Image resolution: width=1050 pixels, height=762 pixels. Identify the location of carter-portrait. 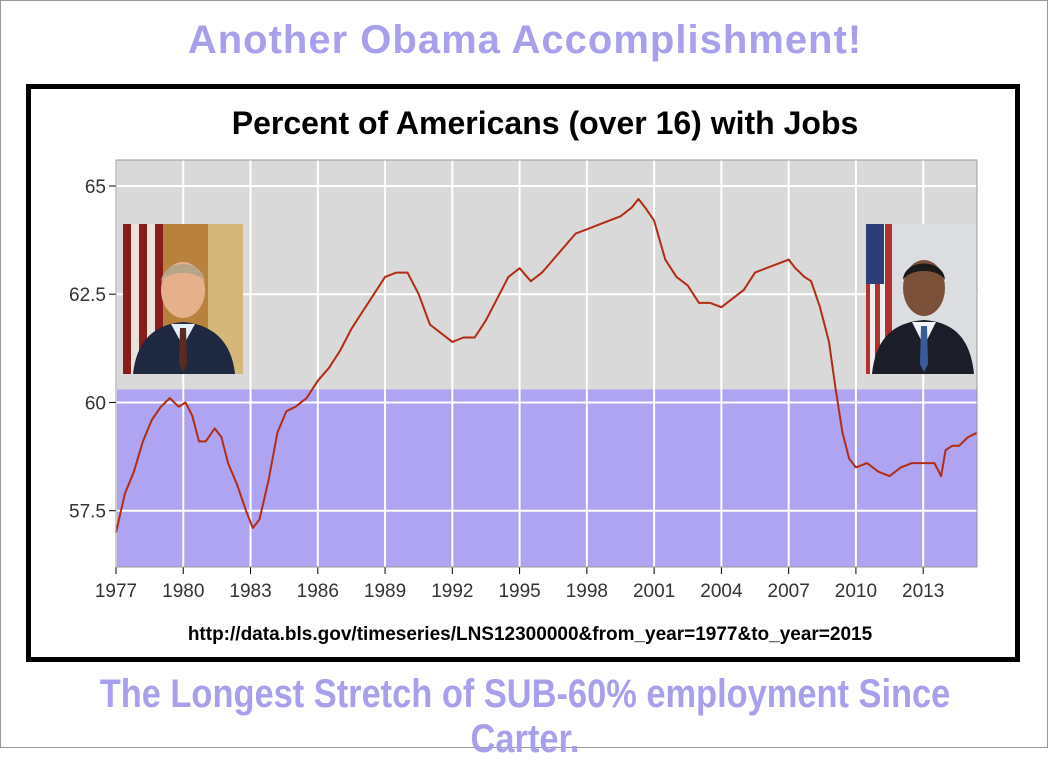
(183, 299).